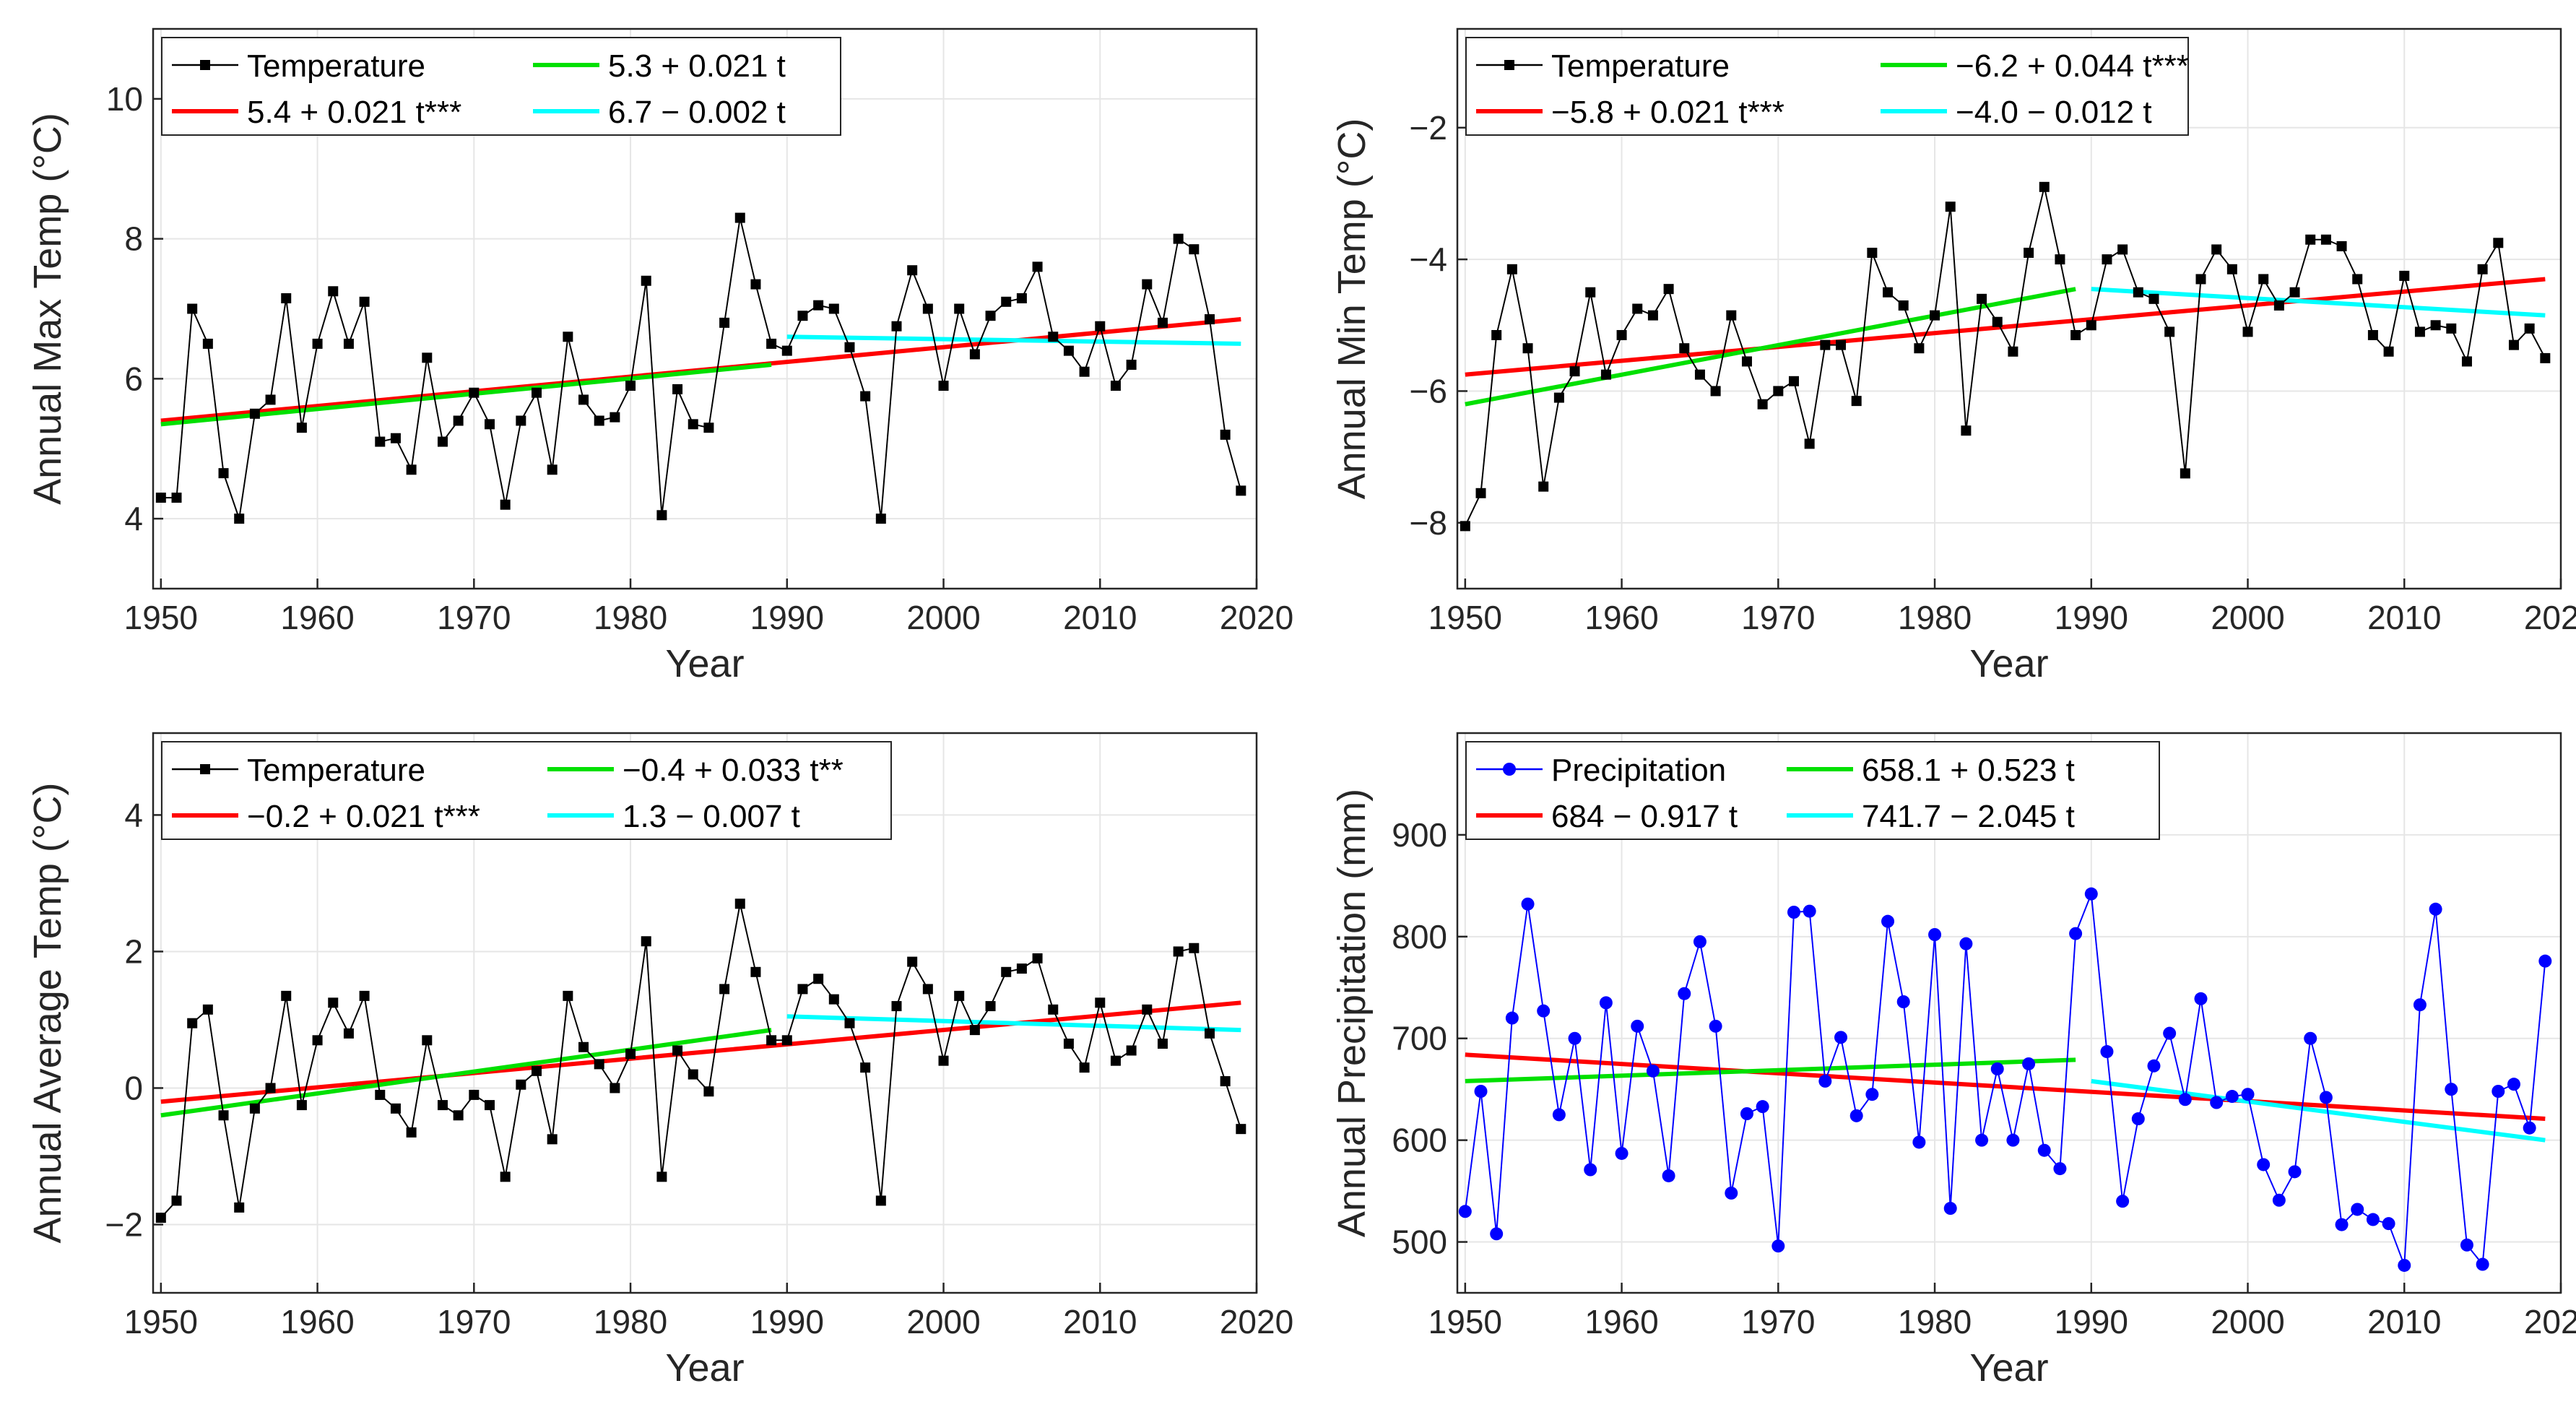 This screenshot has width=2576, height=1425. What do you see at coordinates (2054, 112) in the screenshot?
I see `legend-label: −4.0 − 0.012 t` at bounding box center [2054, 112].